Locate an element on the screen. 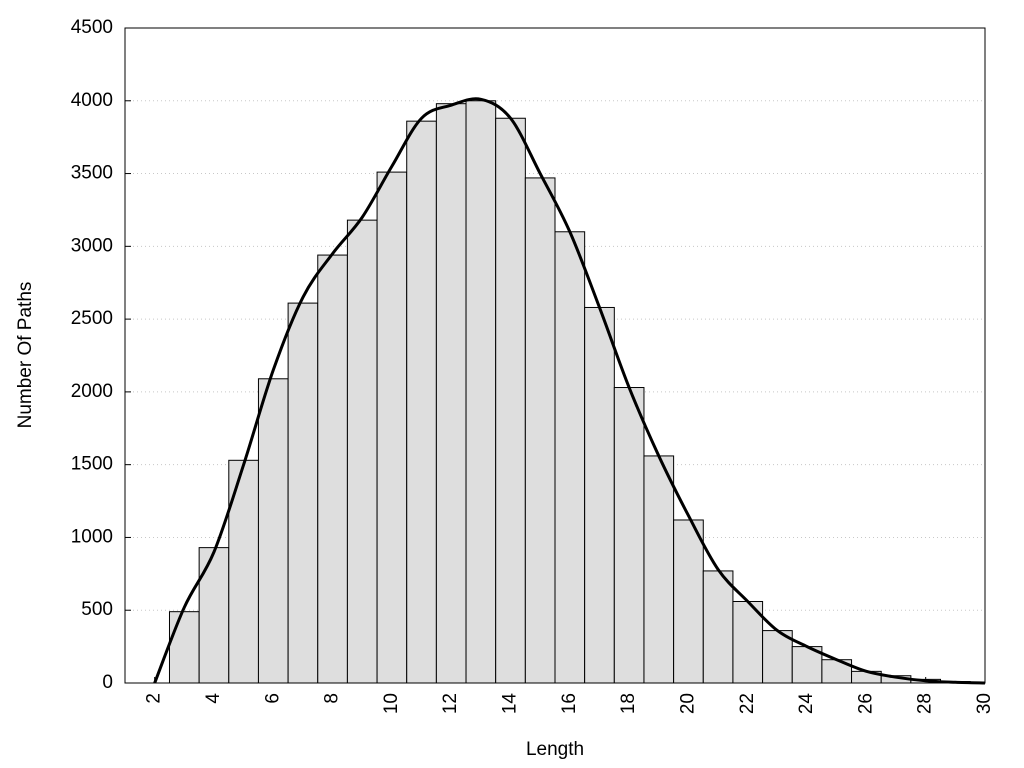 Image resolution: width=1024 pixels, height=768 pixels. x-tick-label: 2 is located at coordinates (154, 698).